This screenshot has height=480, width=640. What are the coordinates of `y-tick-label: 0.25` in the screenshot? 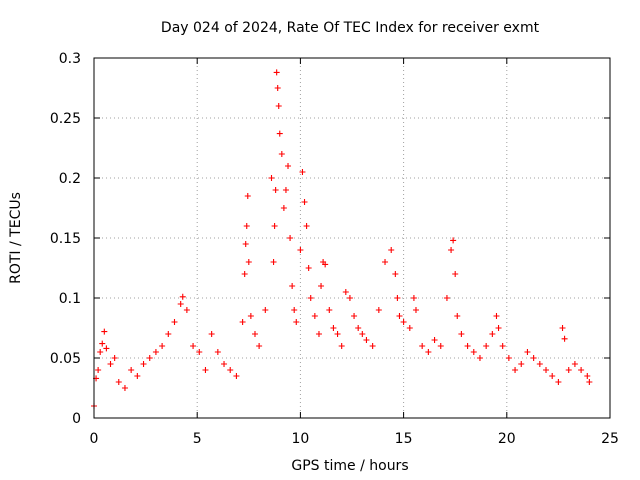 It's located at (65, 119).